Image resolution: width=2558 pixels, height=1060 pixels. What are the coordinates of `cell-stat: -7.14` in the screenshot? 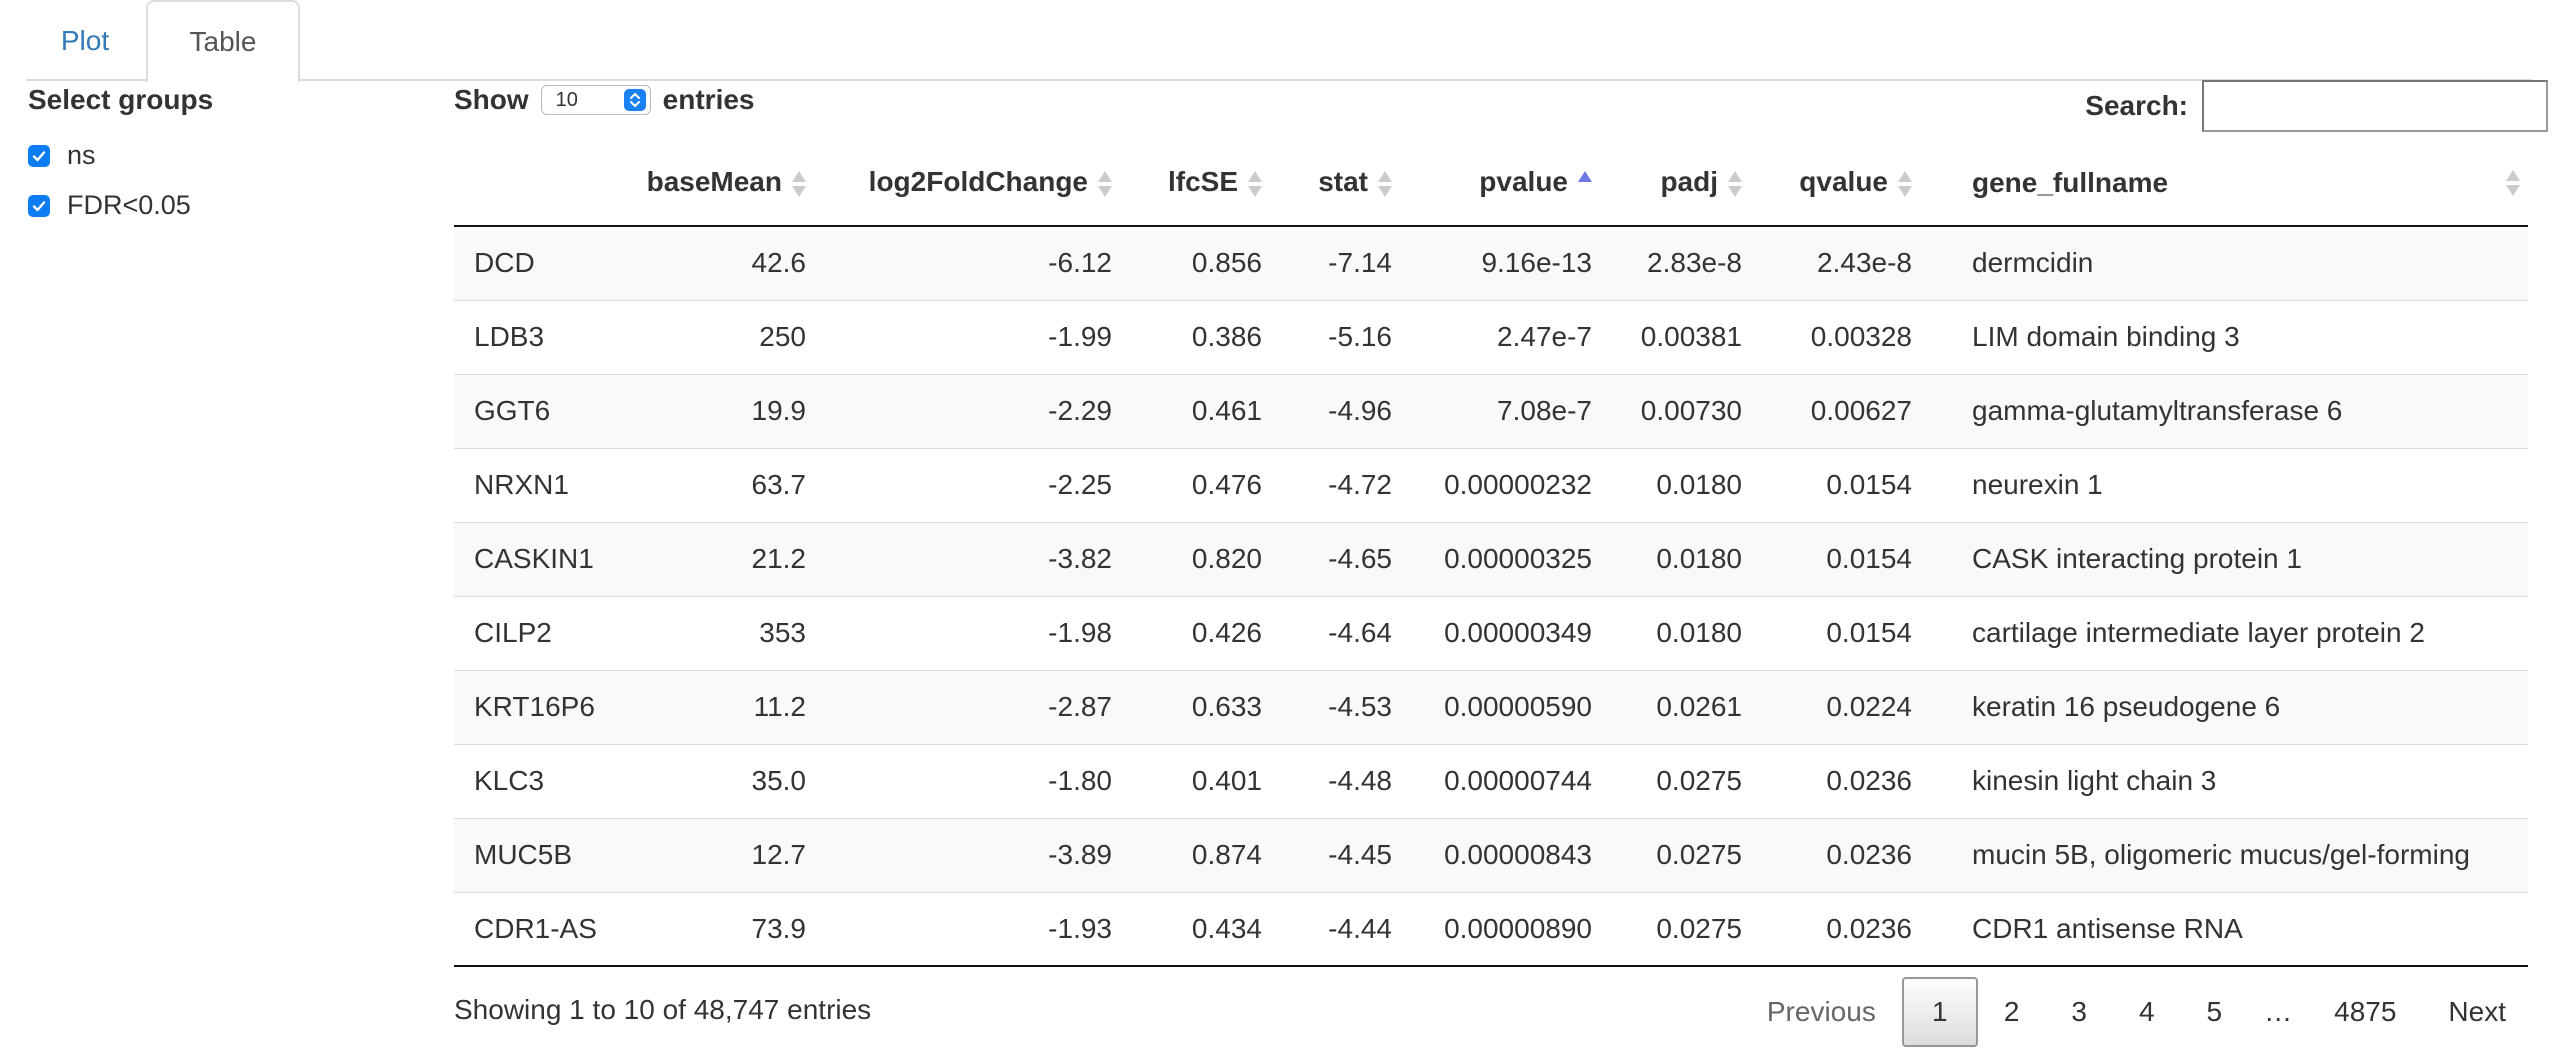 It's located at (1347, 263).